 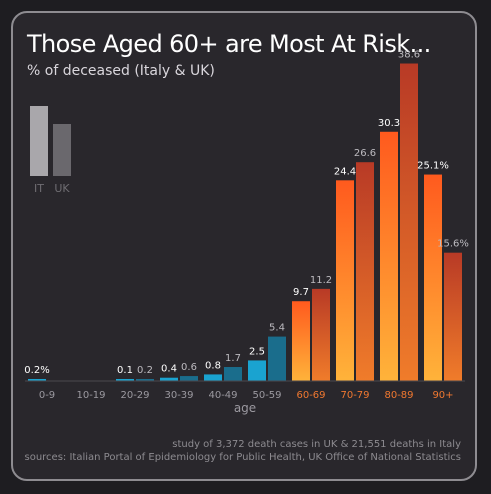 What do you see at coordinates (345, 171) in the screenshot?
I see `value-label-italy-70-79: 24.4` at bounding box center [345, 171].